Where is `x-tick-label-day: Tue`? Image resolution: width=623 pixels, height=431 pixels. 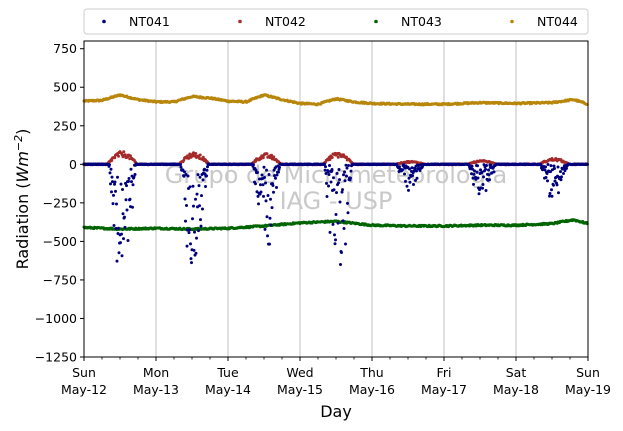
x-tick-label-day: Tue is located at coordinates (227, 372).